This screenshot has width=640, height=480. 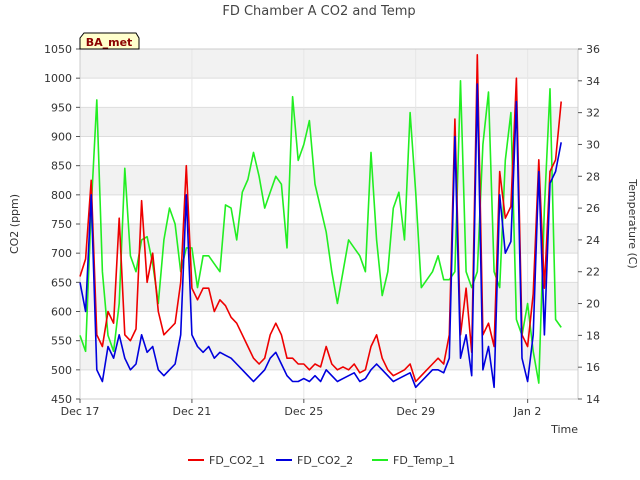 I want to click on y-tick-label: 750, so click(x=61, y=224).